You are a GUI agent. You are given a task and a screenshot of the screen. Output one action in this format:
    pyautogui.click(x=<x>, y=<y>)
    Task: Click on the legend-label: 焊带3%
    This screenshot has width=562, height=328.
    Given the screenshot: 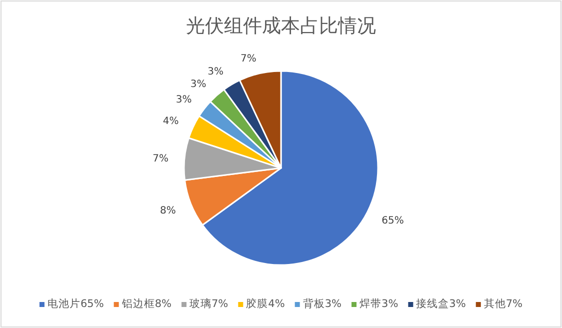 What is the action you would take?
    pyautogui.click(x=379, y=303)
    